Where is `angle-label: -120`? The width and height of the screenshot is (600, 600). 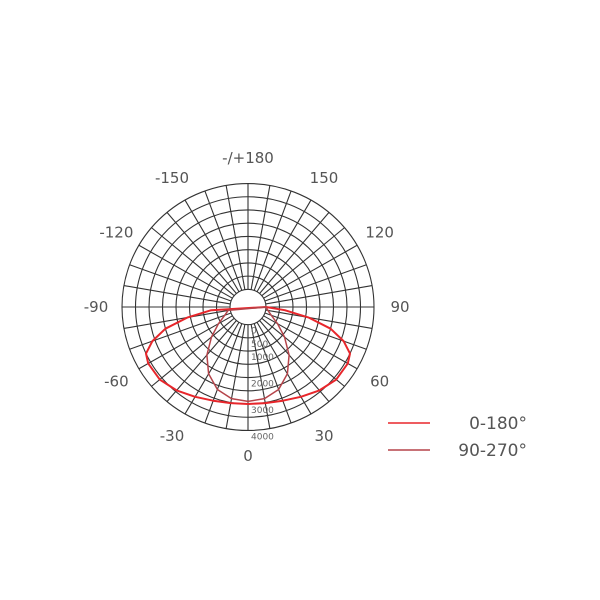
angle-label: -120 is located at coordinates (116, 233).